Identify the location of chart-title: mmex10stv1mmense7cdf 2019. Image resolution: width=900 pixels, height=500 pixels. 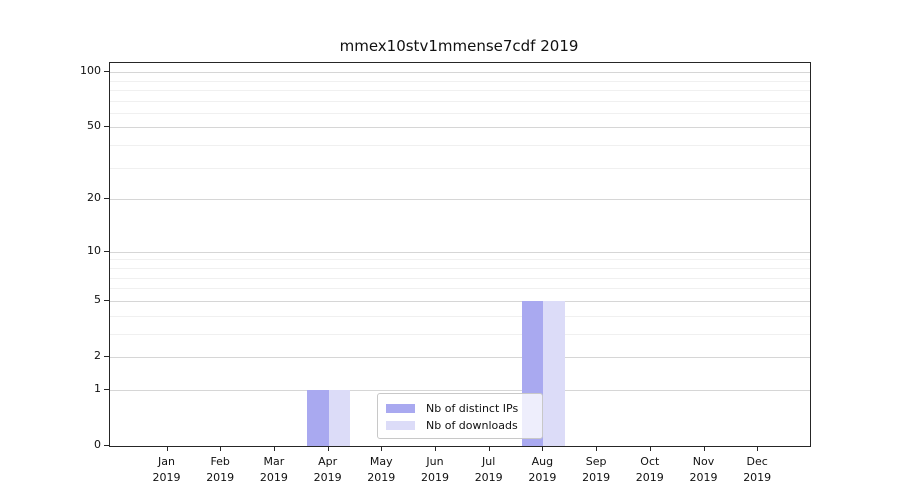
(459, 46).